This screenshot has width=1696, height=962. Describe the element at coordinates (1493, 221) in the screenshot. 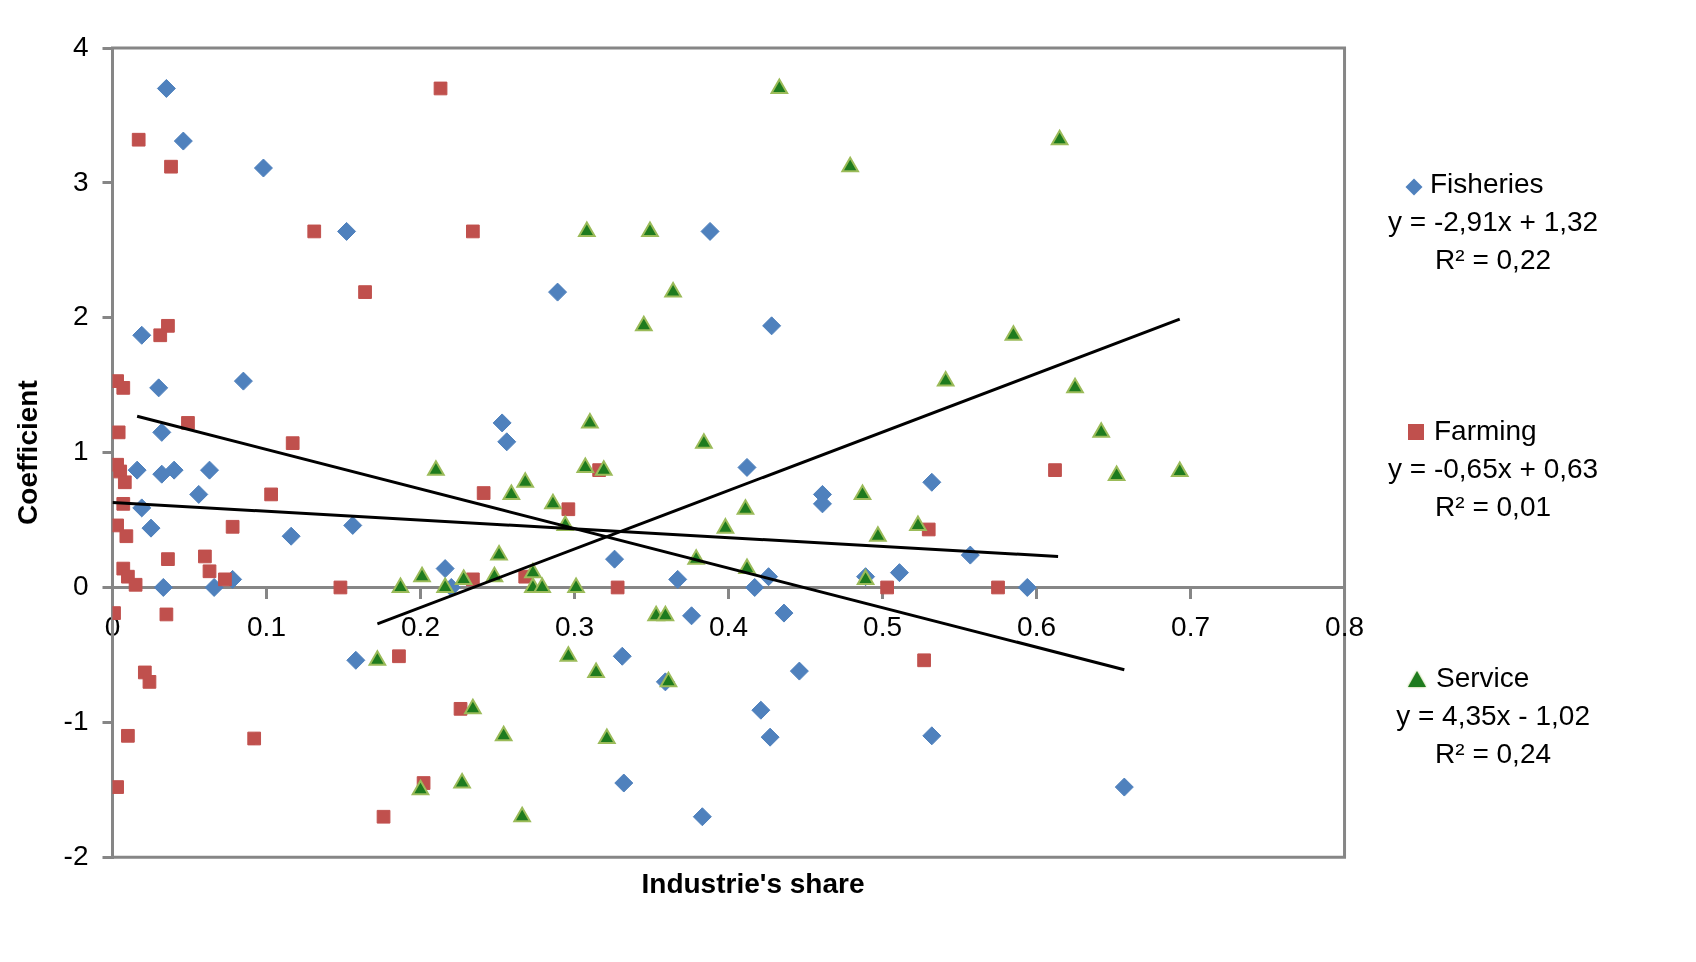

I see `text: y = -2,91x + 1,32` at that location.